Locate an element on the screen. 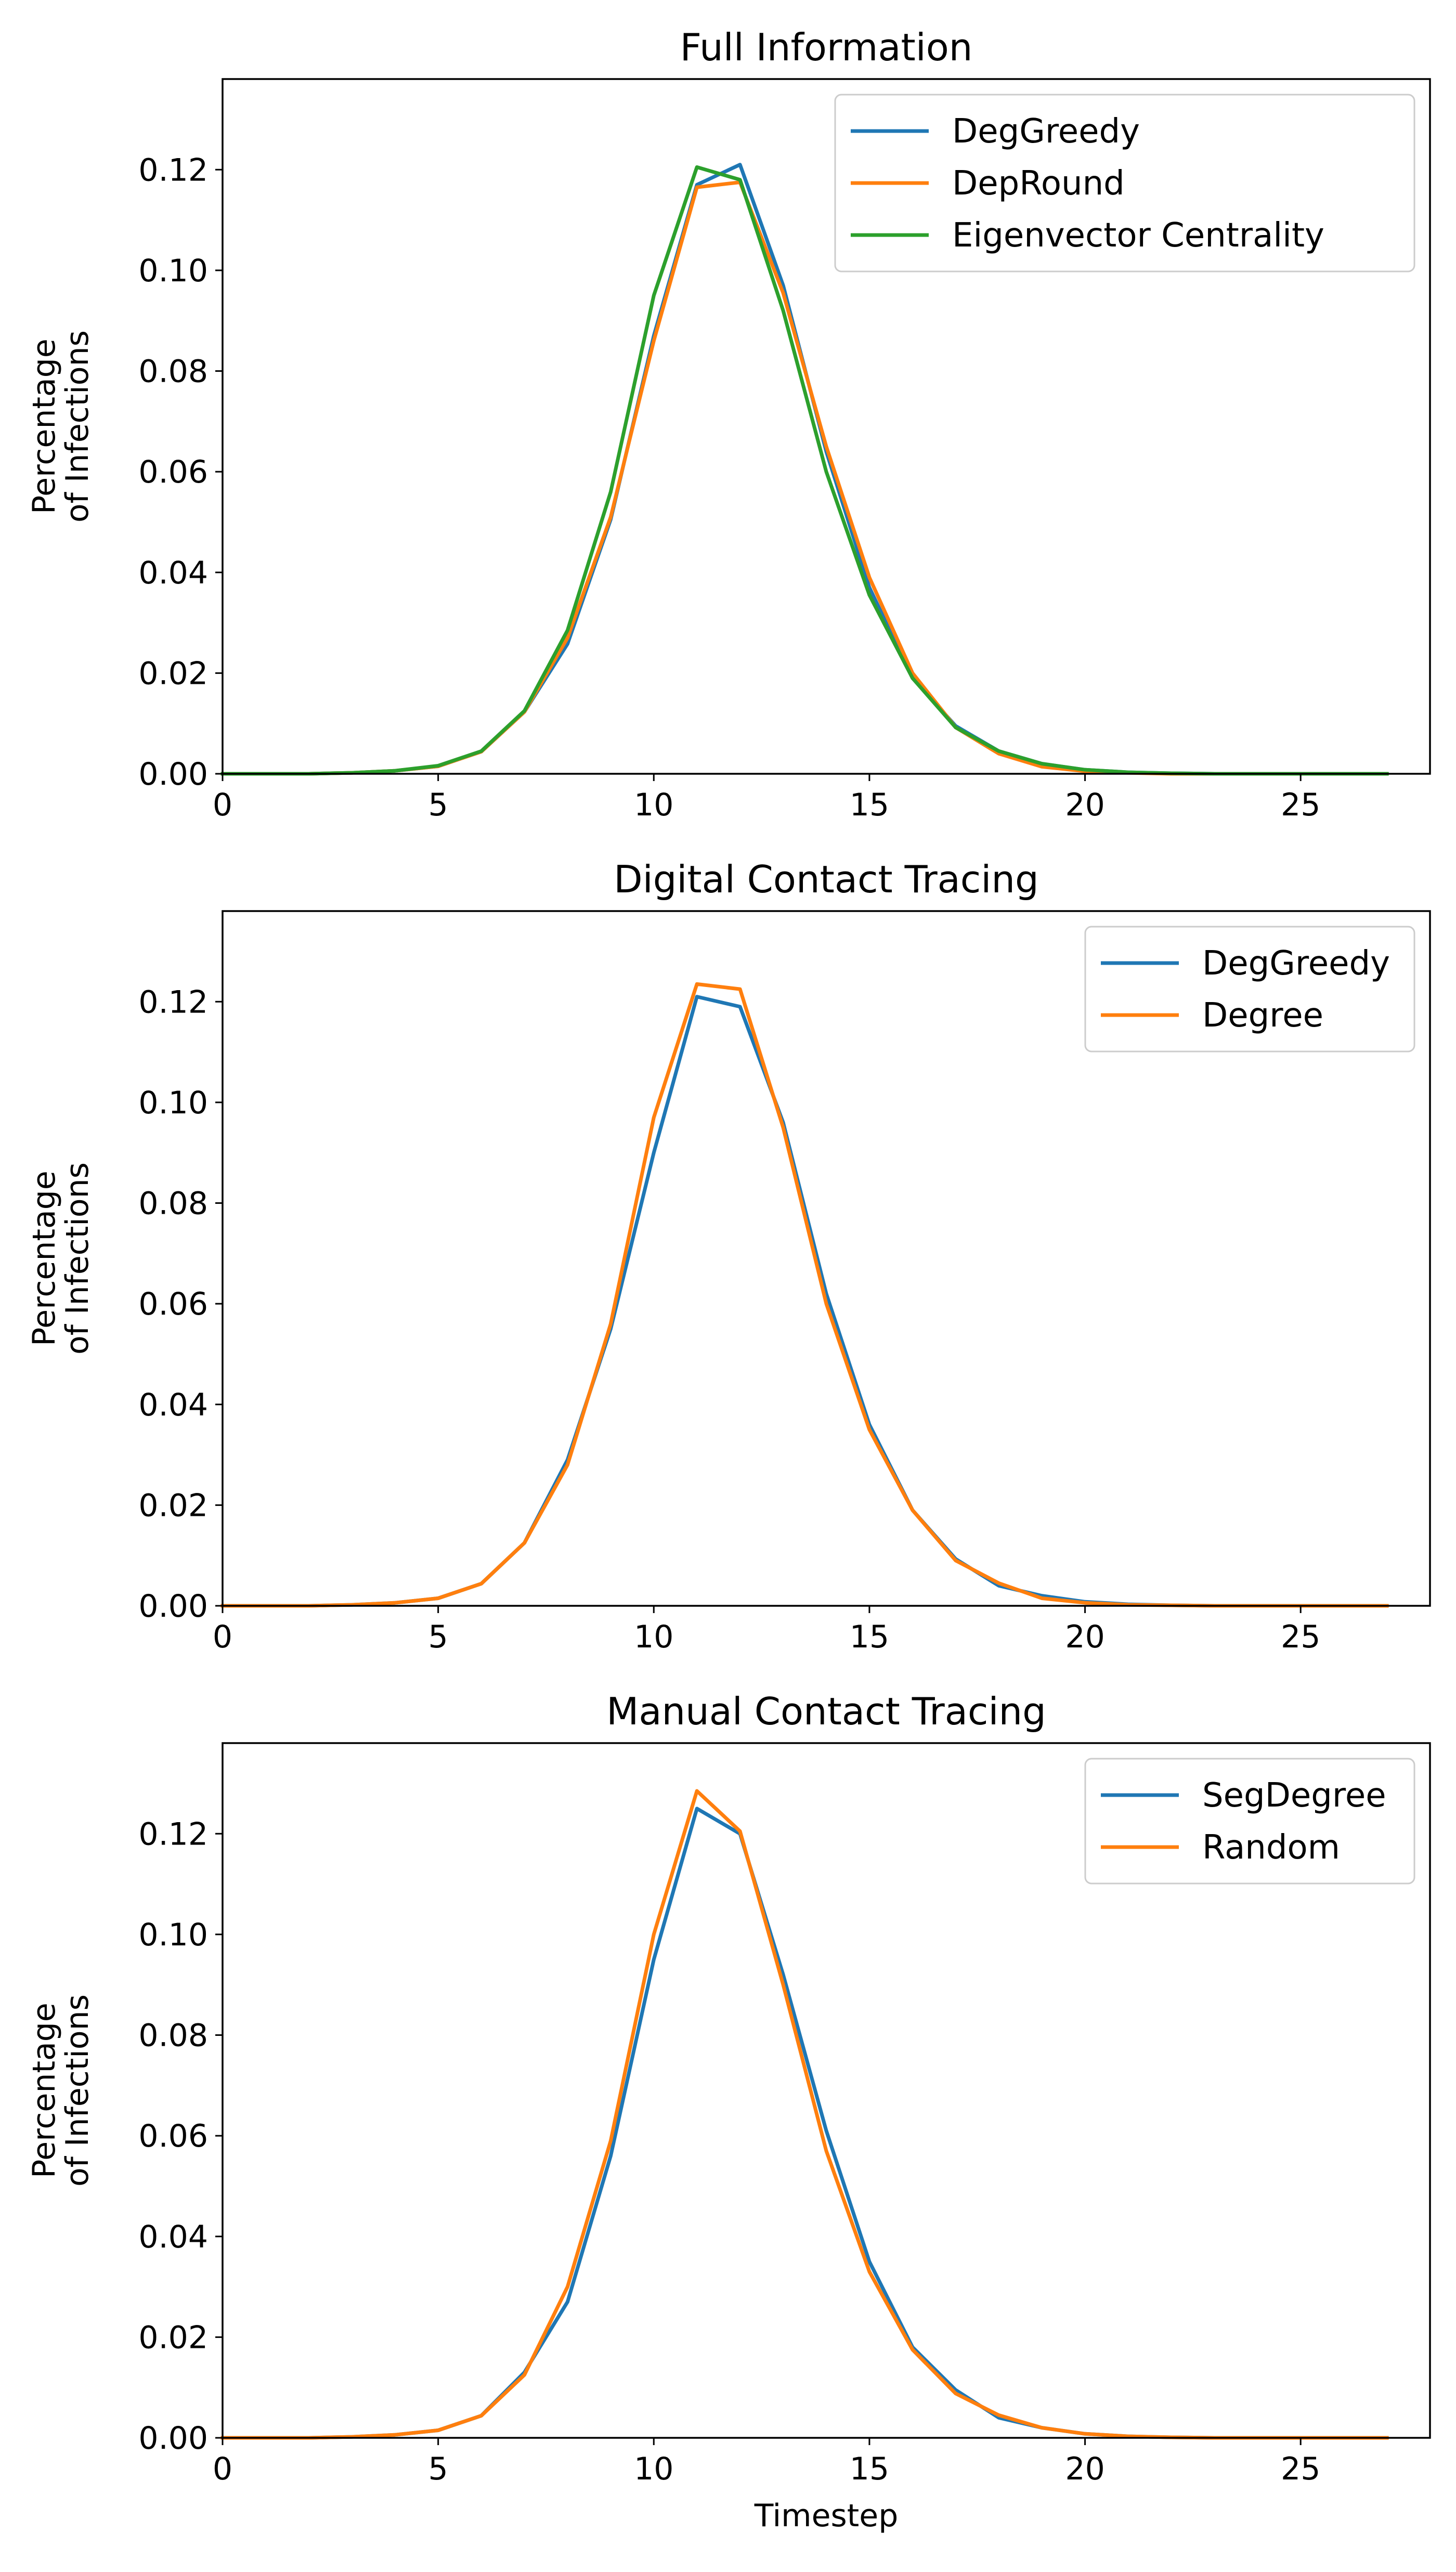  chart-title: Digital Contact Tracing is located at coordinates (826, 879).